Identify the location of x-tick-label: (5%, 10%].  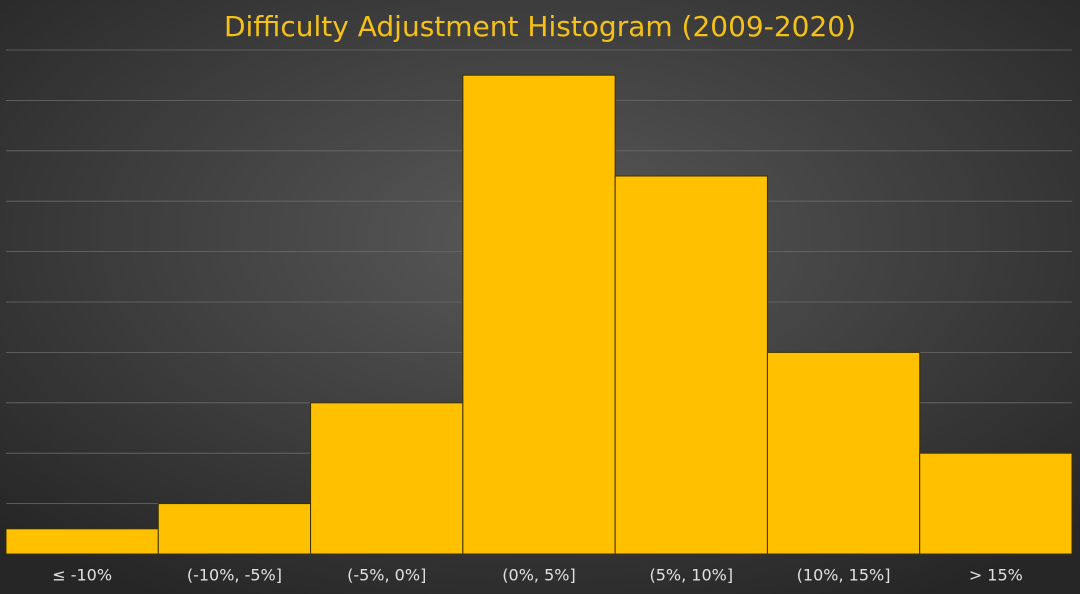
(691, 575).